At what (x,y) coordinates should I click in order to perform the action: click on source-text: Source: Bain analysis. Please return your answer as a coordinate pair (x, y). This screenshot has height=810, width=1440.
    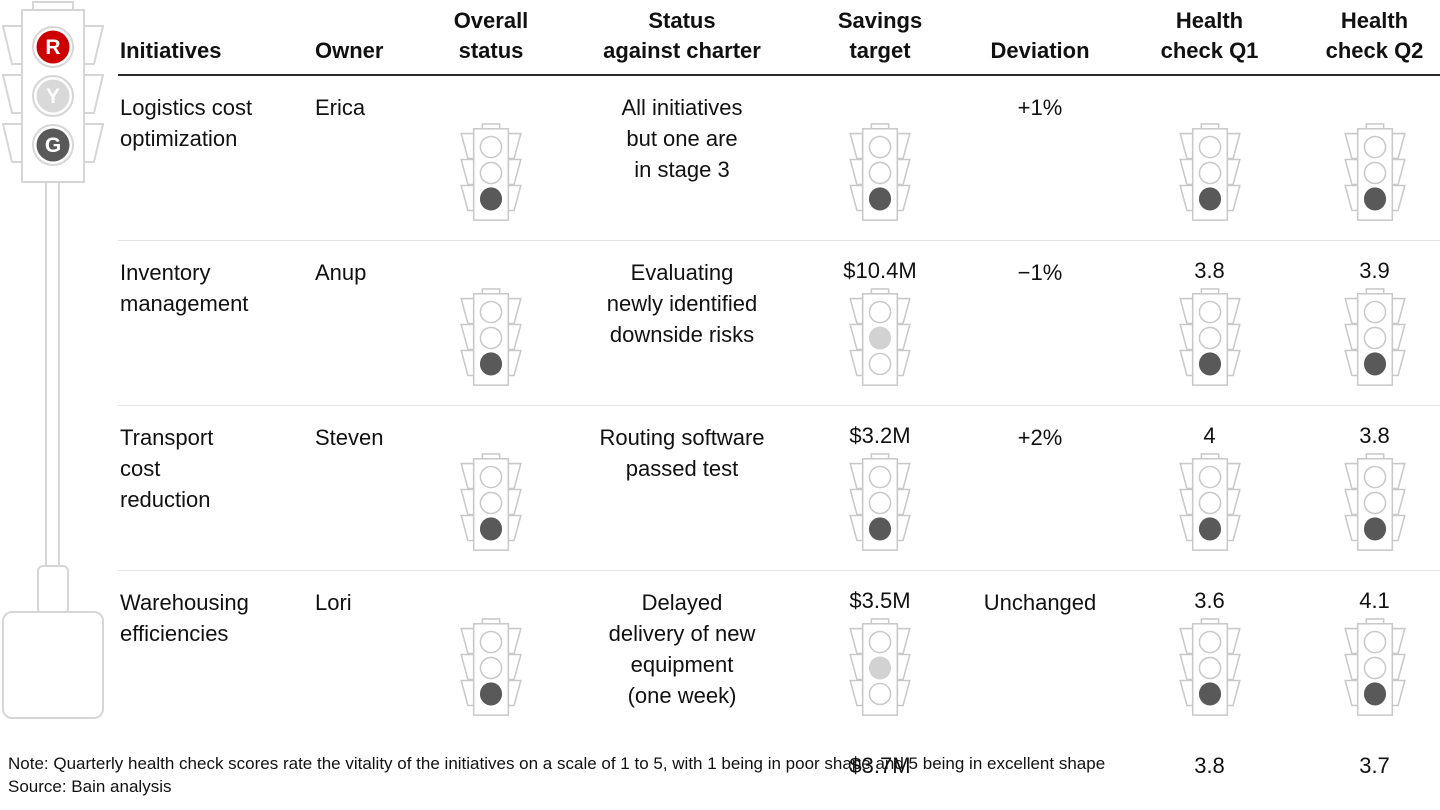
    Looking at the image, I should click on (90, 786).